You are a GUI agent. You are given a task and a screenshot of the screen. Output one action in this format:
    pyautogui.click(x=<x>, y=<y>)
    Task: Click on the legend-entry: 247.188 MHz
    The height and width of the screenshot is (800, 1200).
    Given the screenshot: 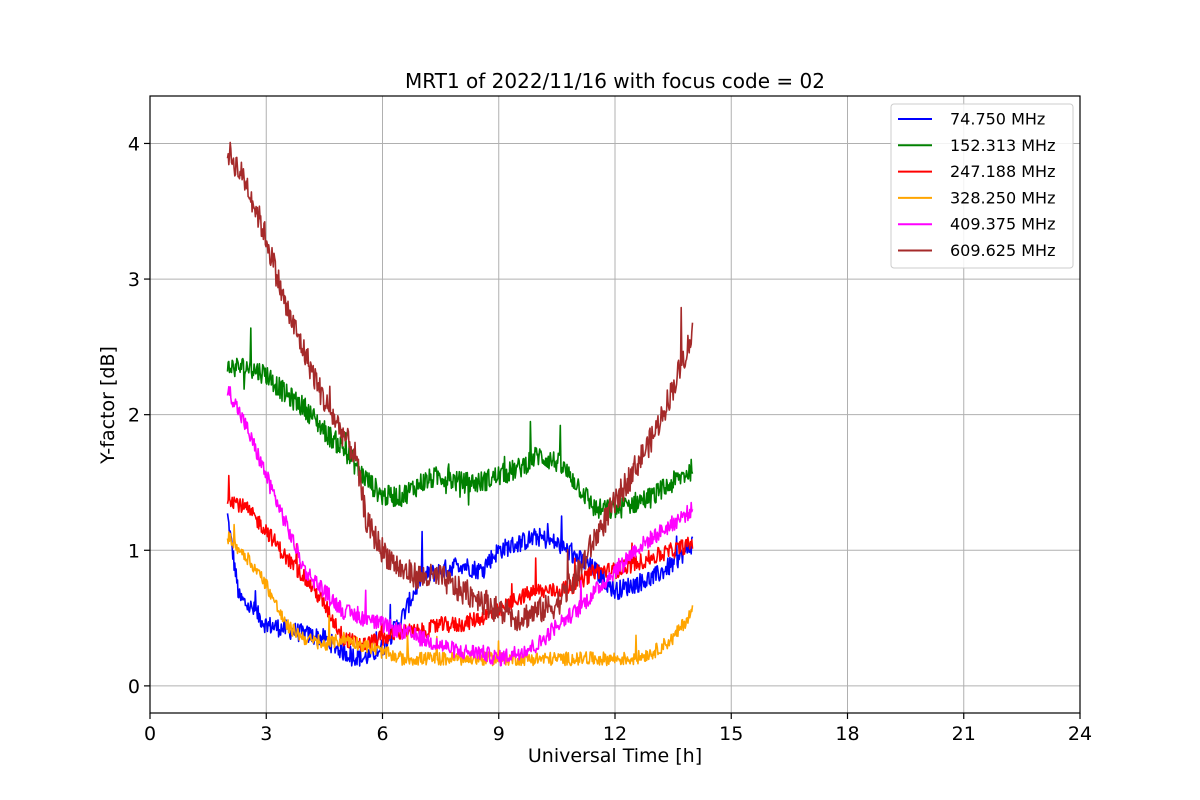 What is the action you would take?
    pyautogui.click(x=1002, y=171)
    